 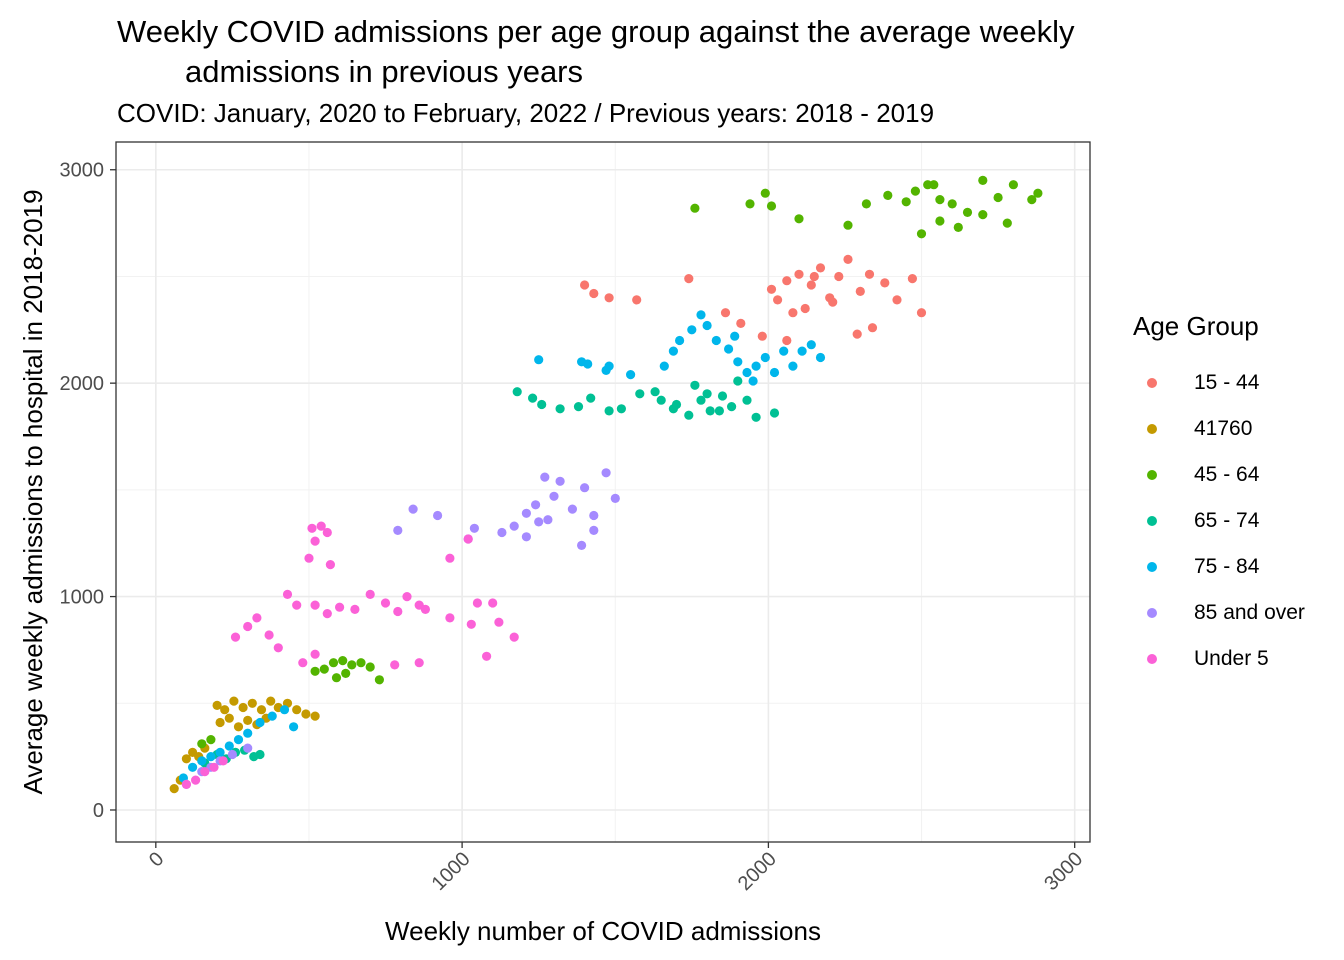 I want to click on x-tick-label: 3000, so click(x=1063, y=871).